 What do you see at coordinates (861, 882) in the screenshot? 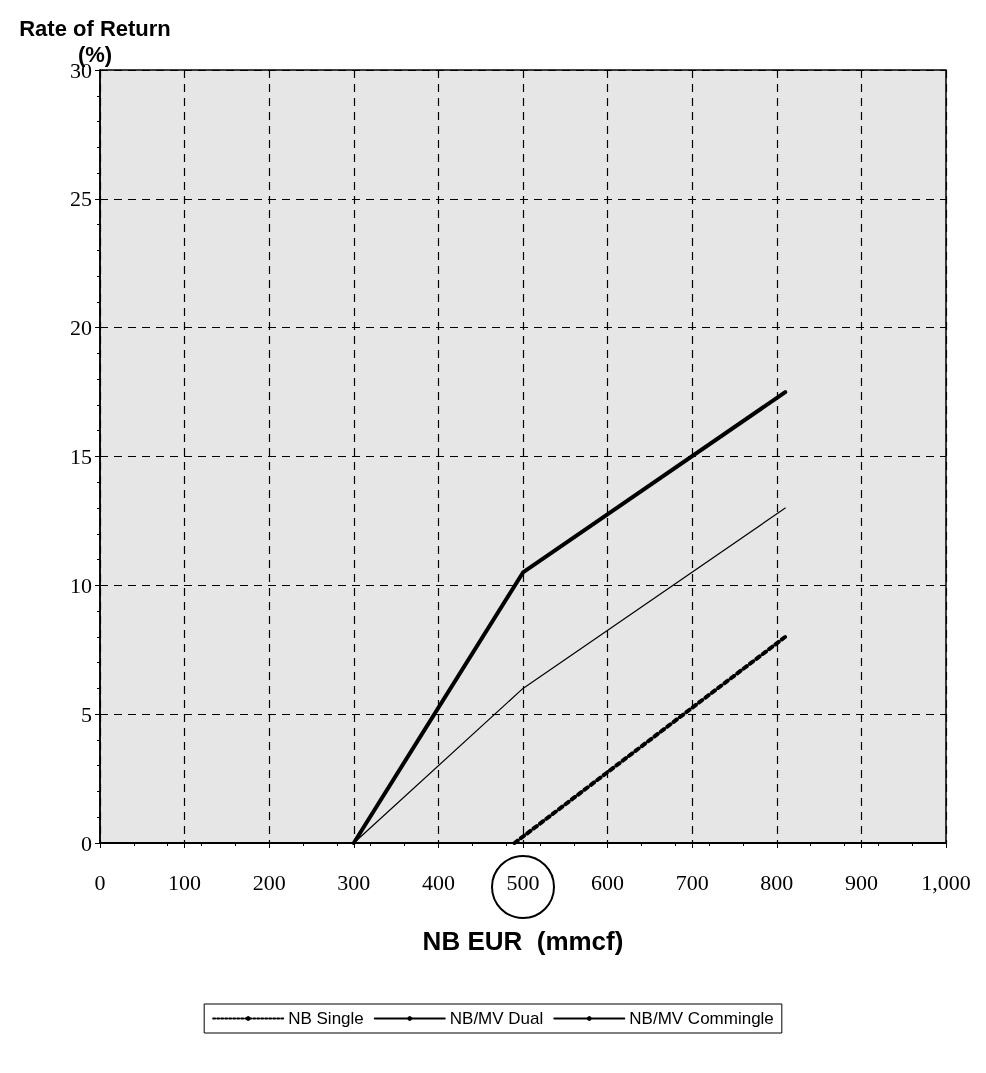
I see `x-tick-label: 900` at bounding box center [861, 882].